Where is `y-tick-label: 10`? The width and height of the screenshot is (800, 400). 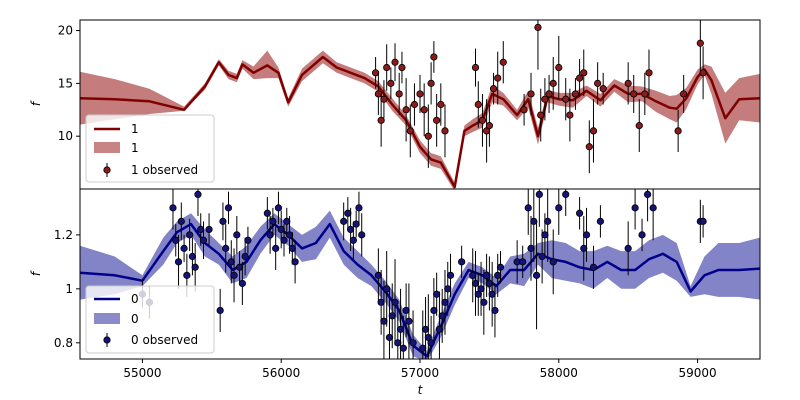
y-tick-label: 10 is located at coordinates (65, 136).